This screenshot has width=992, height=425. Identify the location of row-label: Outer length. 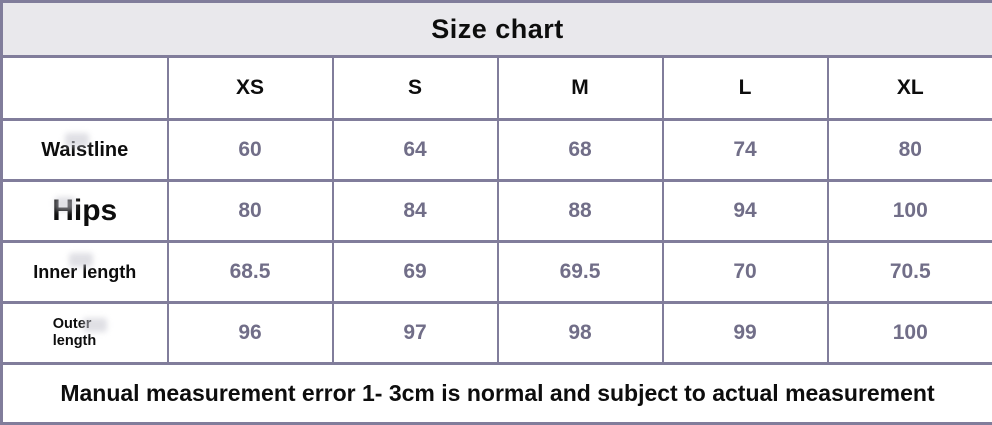
(85, 333).